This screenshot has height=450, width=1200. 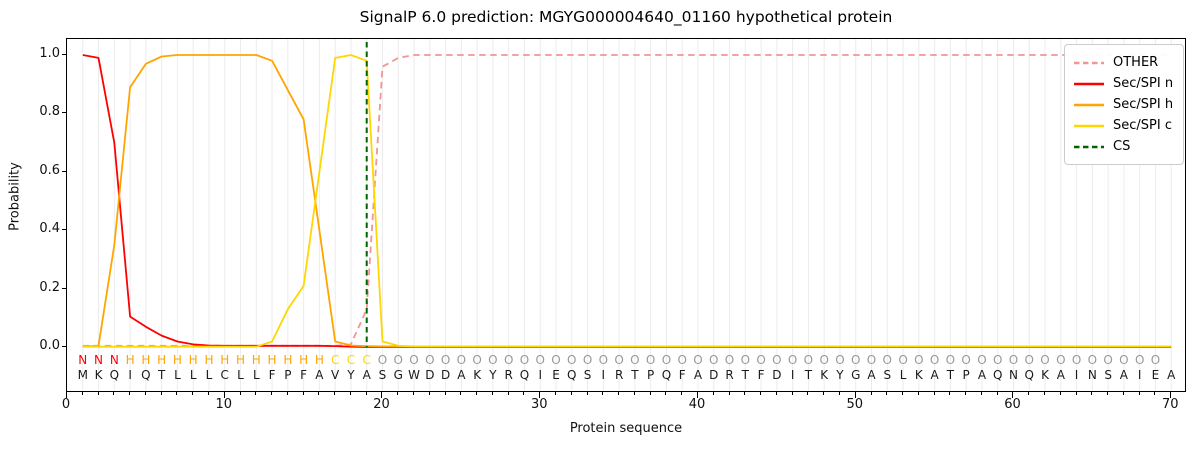 I want to click on residue-letter: G, so click(x=398, y=375).